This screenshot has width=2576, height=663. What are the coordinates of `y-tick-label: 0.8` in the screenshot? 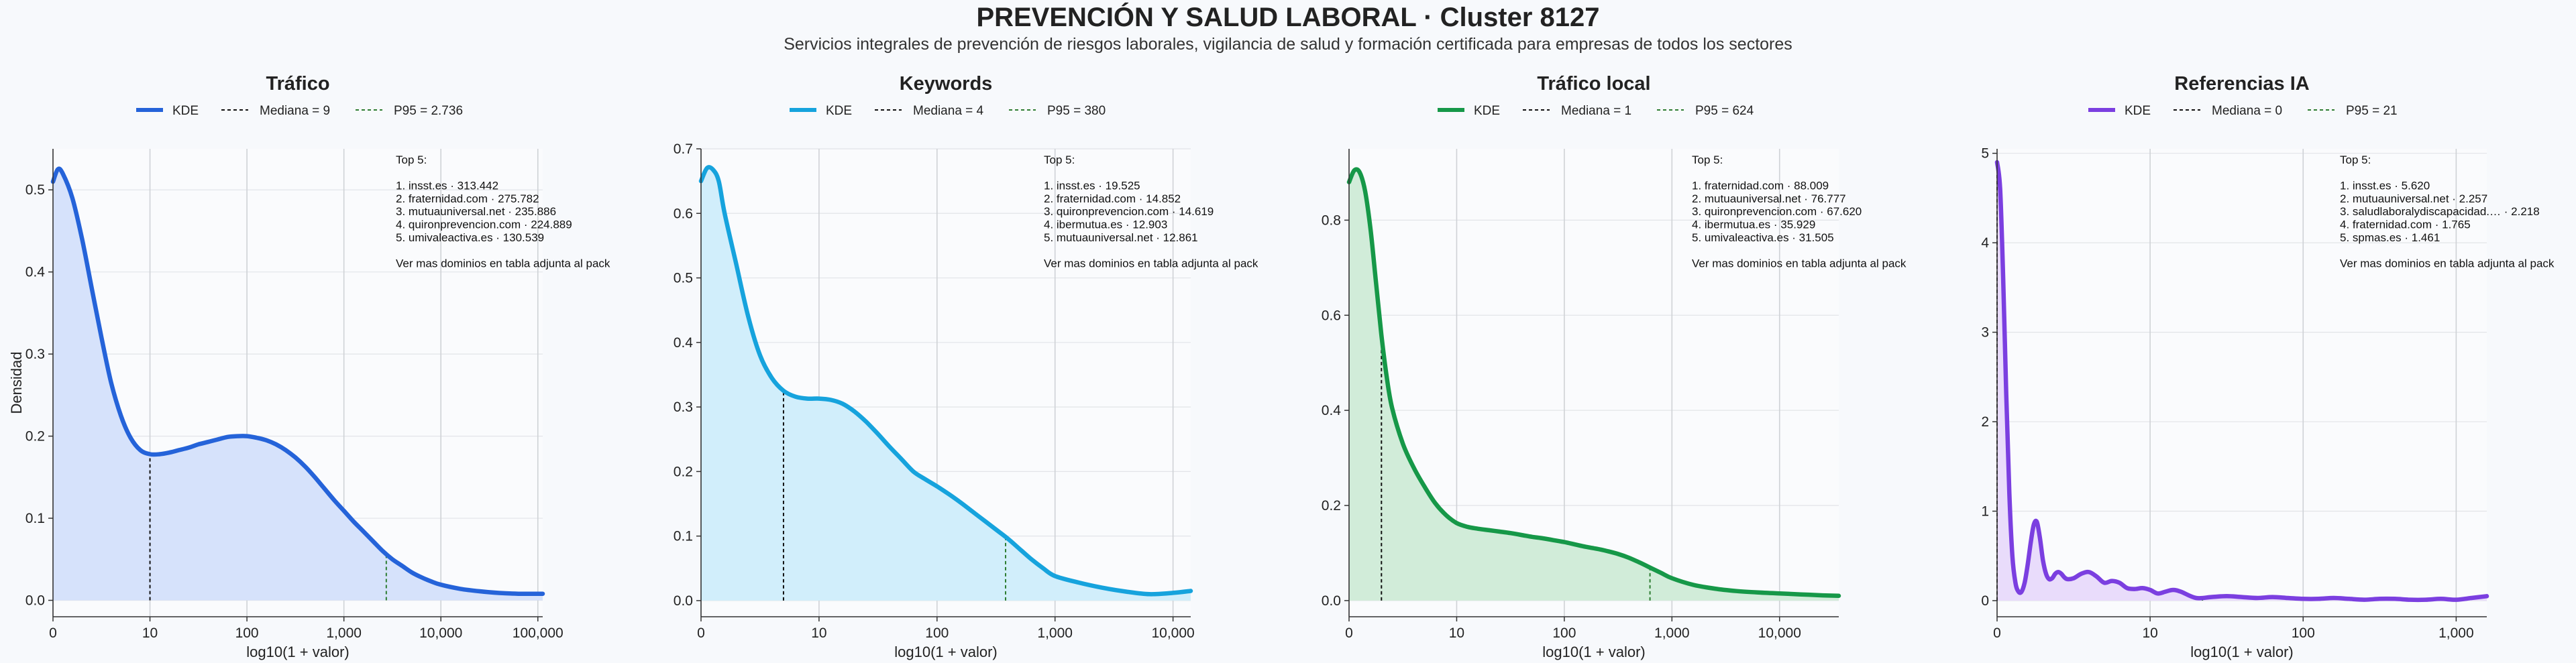 It's located at (1331, 220).